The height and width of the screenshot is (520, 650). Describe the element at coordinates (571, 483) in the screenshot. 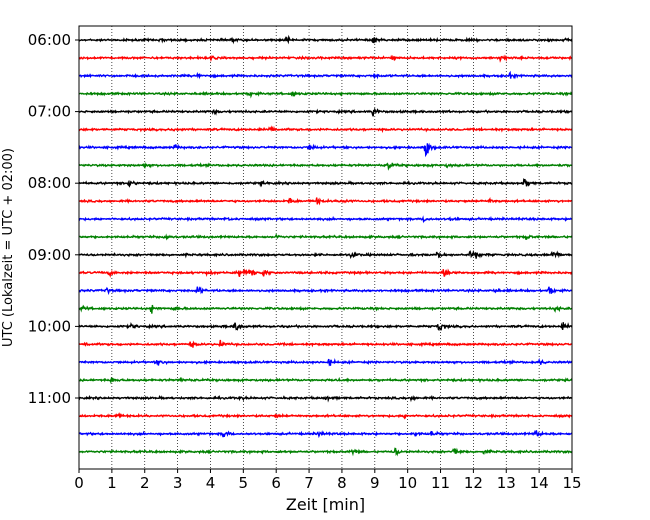

I see `x-tick-label: 15` at that location.